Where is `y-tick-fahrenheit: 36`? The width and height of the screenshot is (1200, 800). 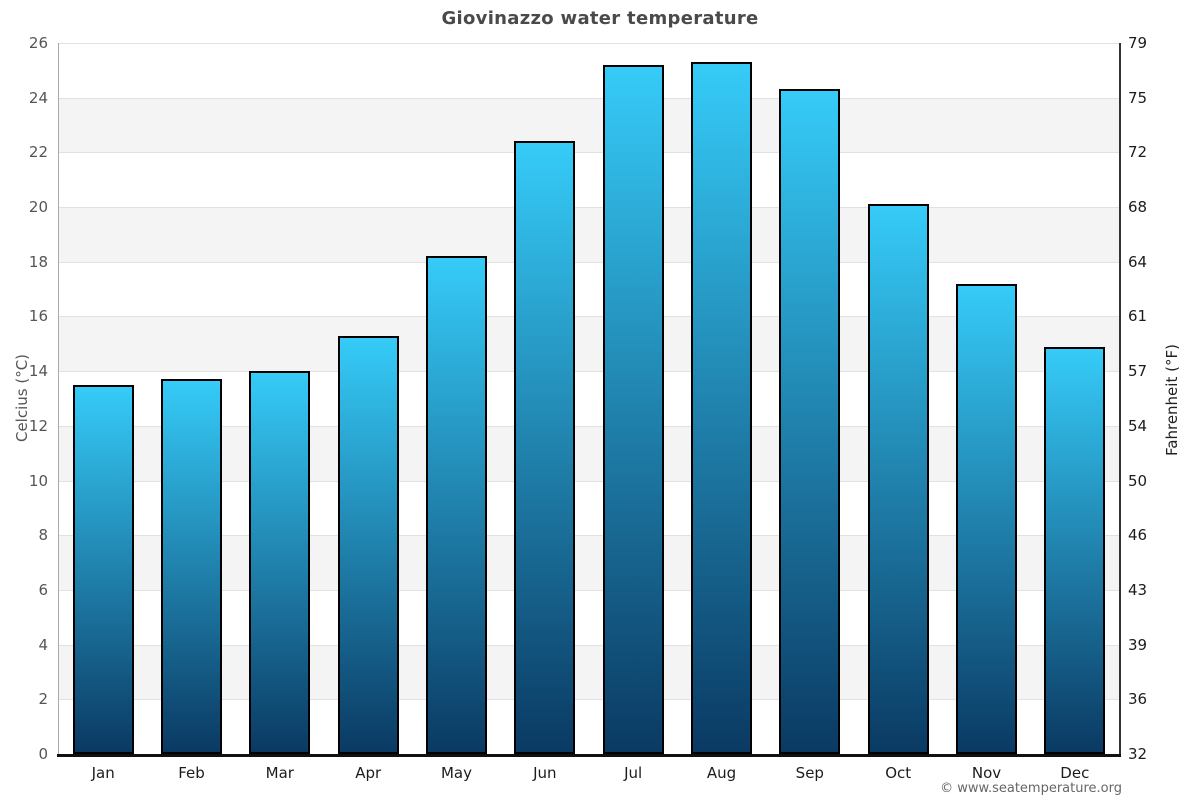
y-tick-fahrenheit: 36 is located at coordinates (1138, 699).